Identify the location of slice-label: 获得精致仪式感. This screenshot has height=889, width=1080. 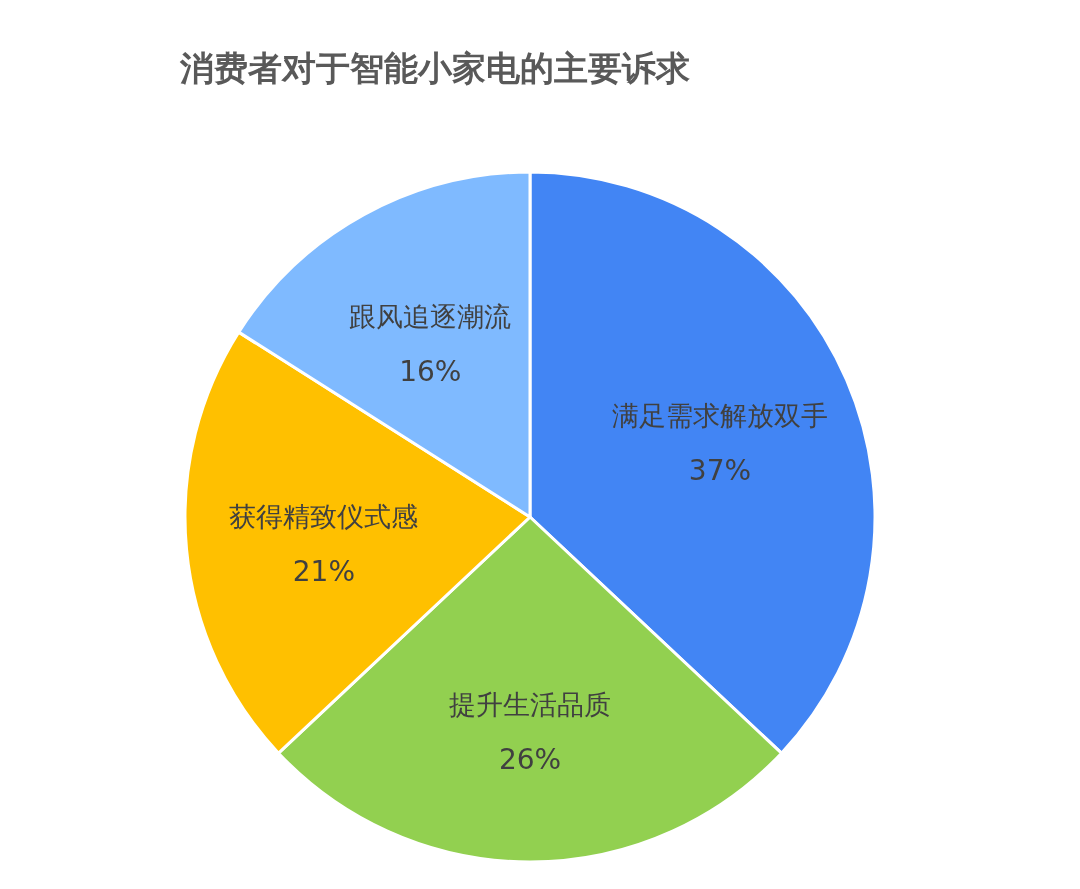
(324, 517).